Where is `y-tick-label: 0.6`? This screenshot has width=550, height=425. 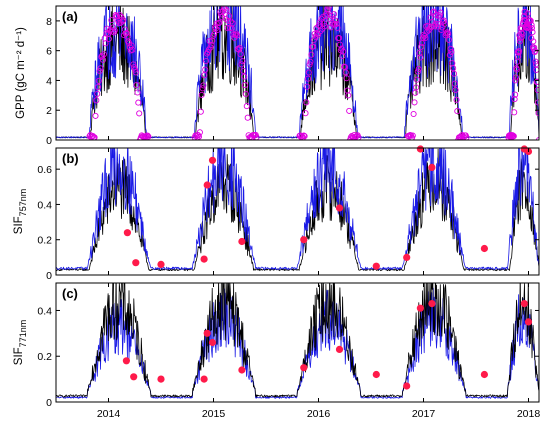 y-tick-label: 0.6 is located at coordinates (44, 170).